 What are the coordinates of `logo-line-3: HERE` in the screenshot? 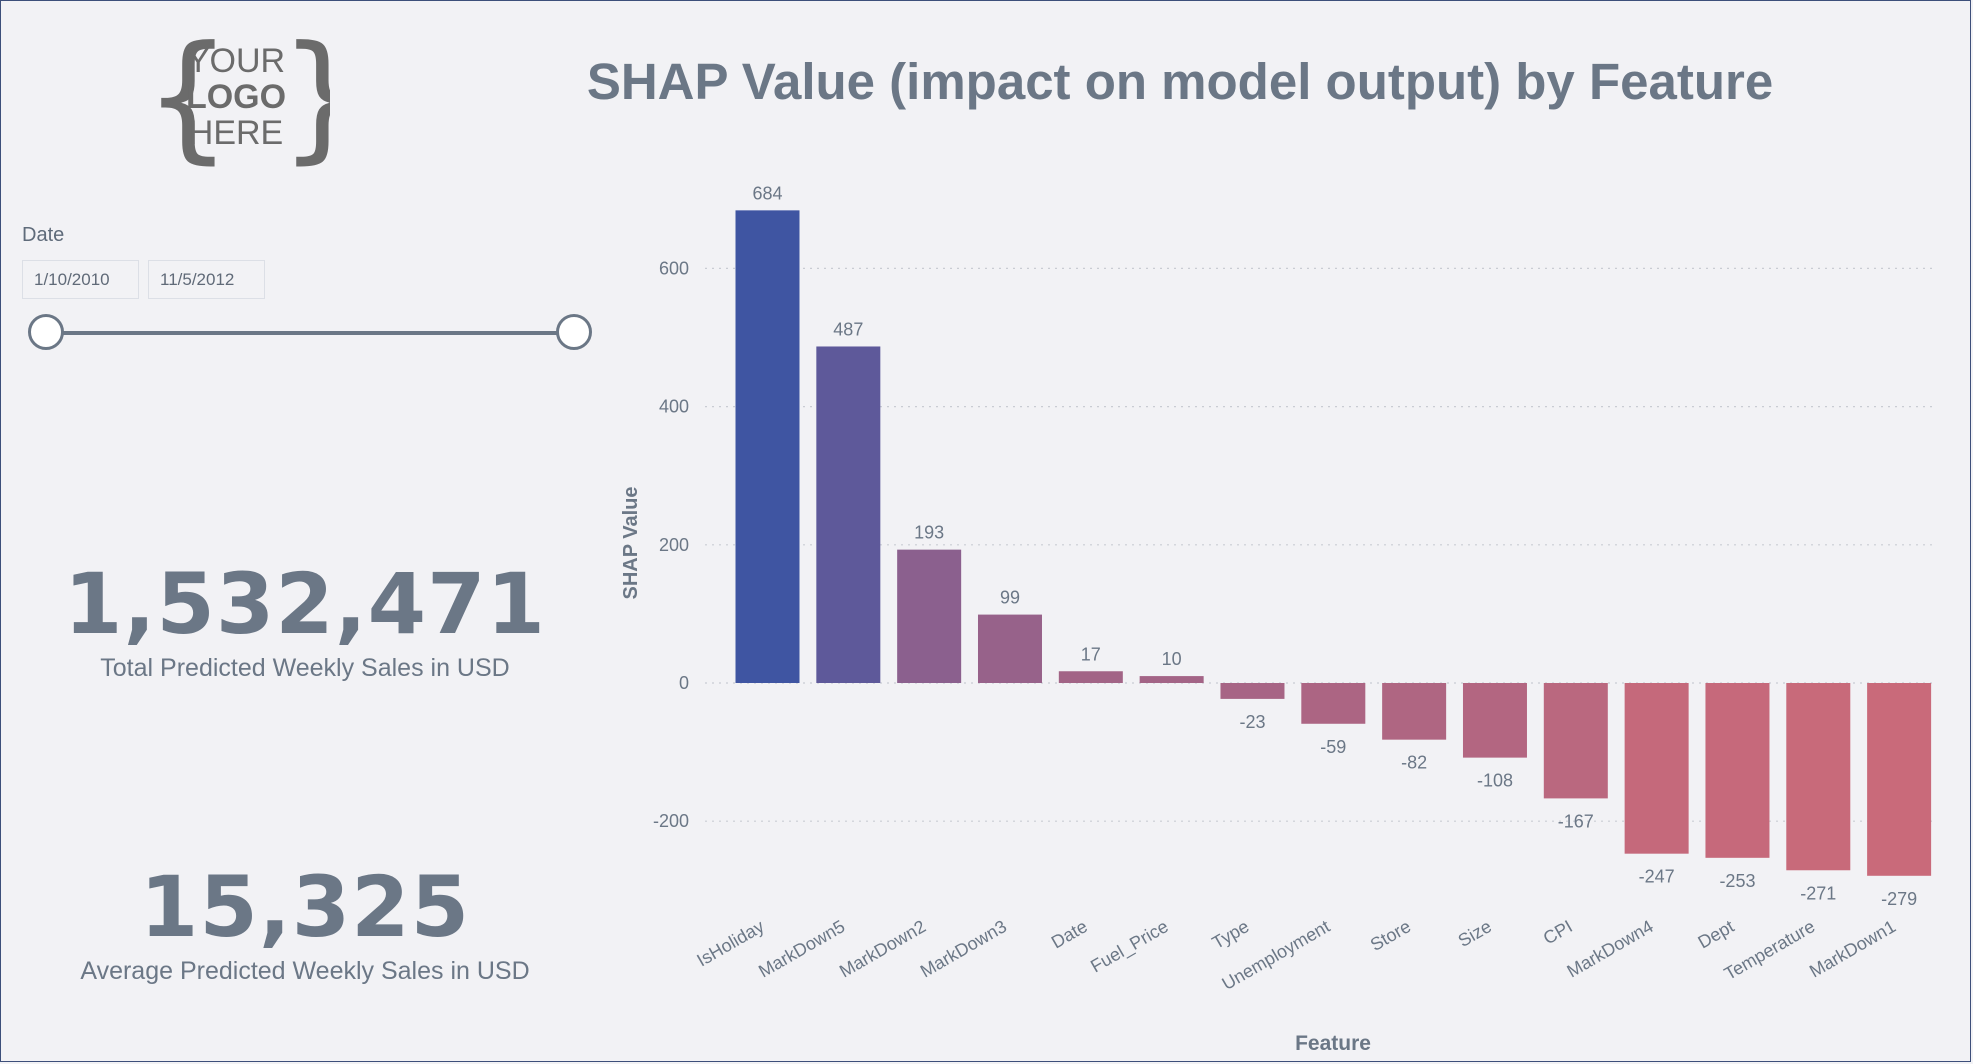 It's located at (236, 133).